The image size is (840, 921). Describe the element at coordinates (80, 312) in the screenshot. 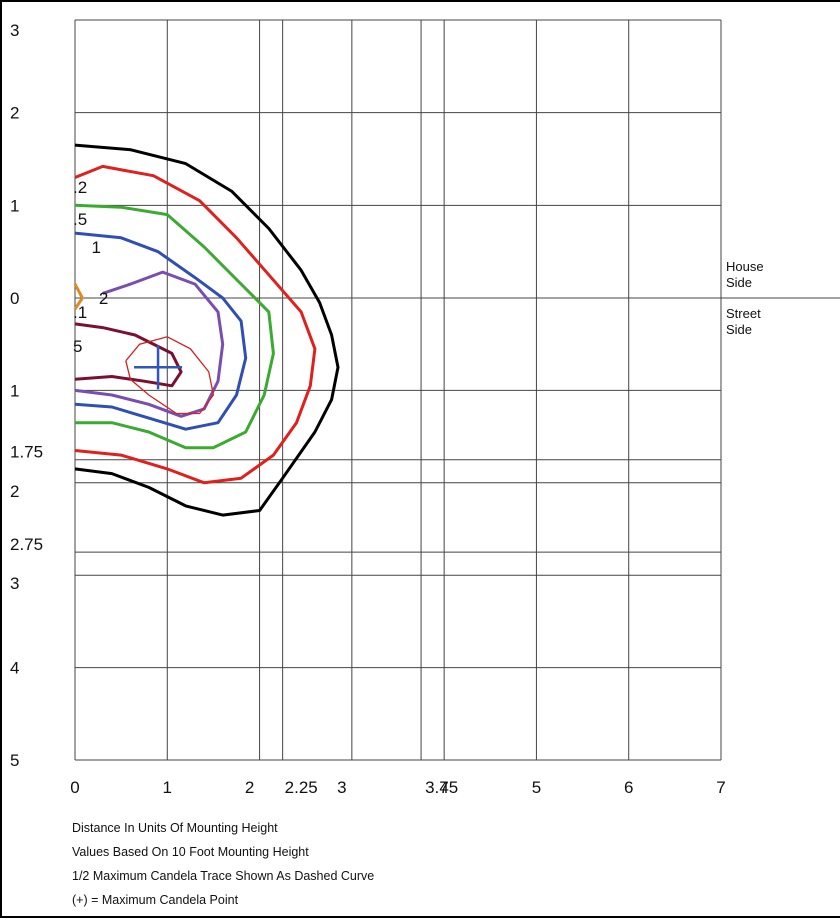

I see `contour-label-6: .1` at that location.